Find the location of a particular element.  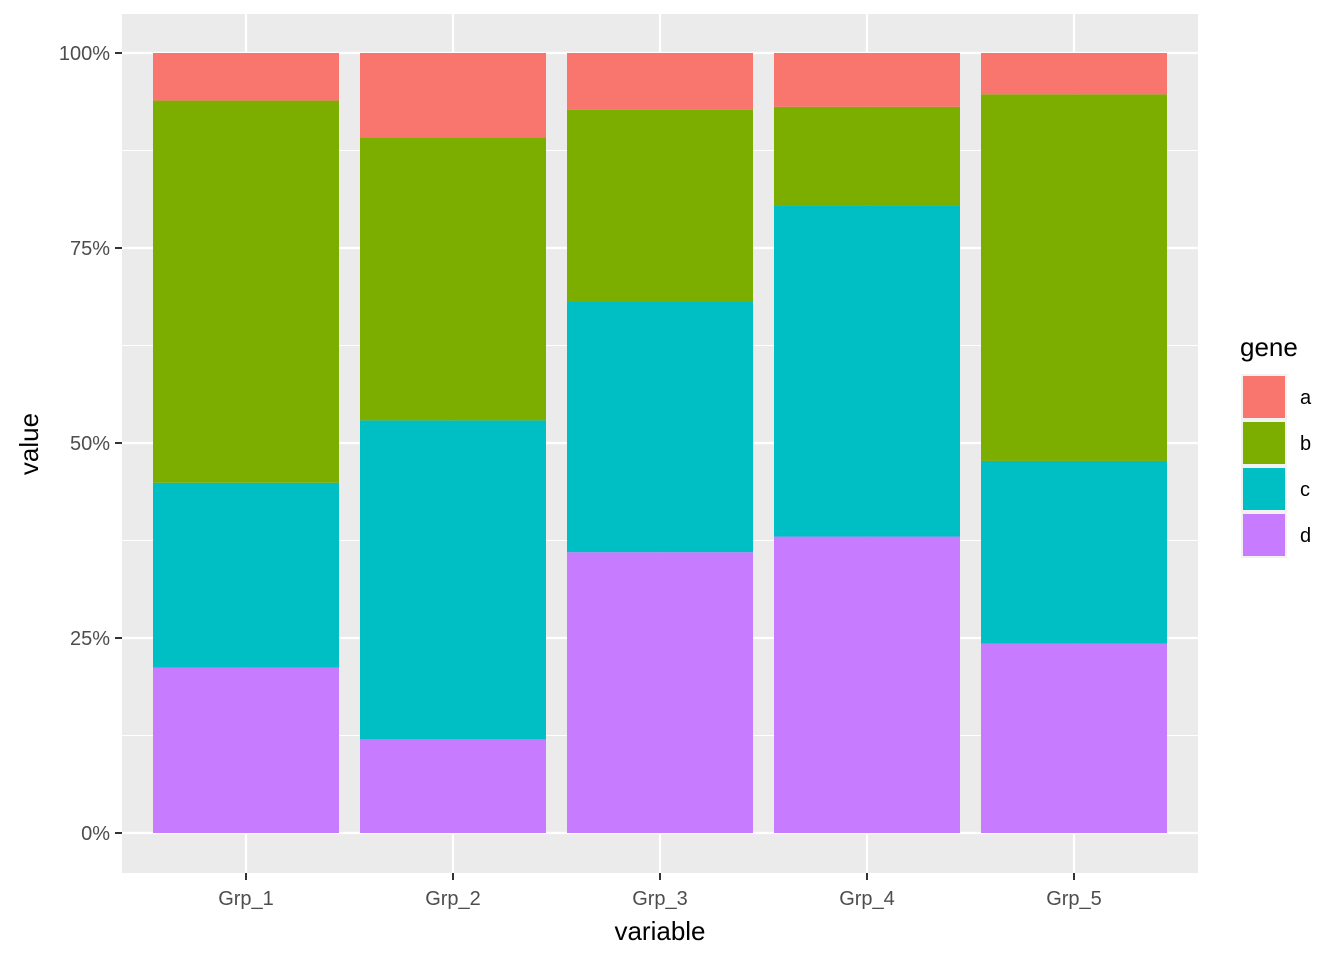

legend: gene a b c d is located at coordinates (1276, 445).